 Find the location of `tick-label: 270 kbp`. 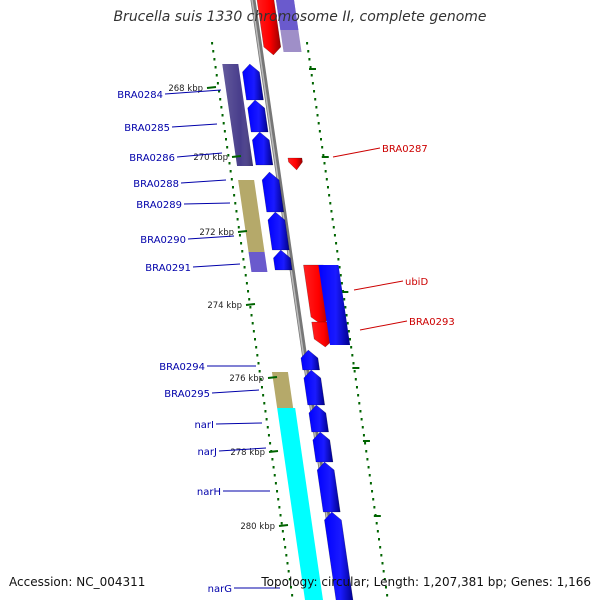

tick-label: 270 kbp is located at coordinates (210, 158).